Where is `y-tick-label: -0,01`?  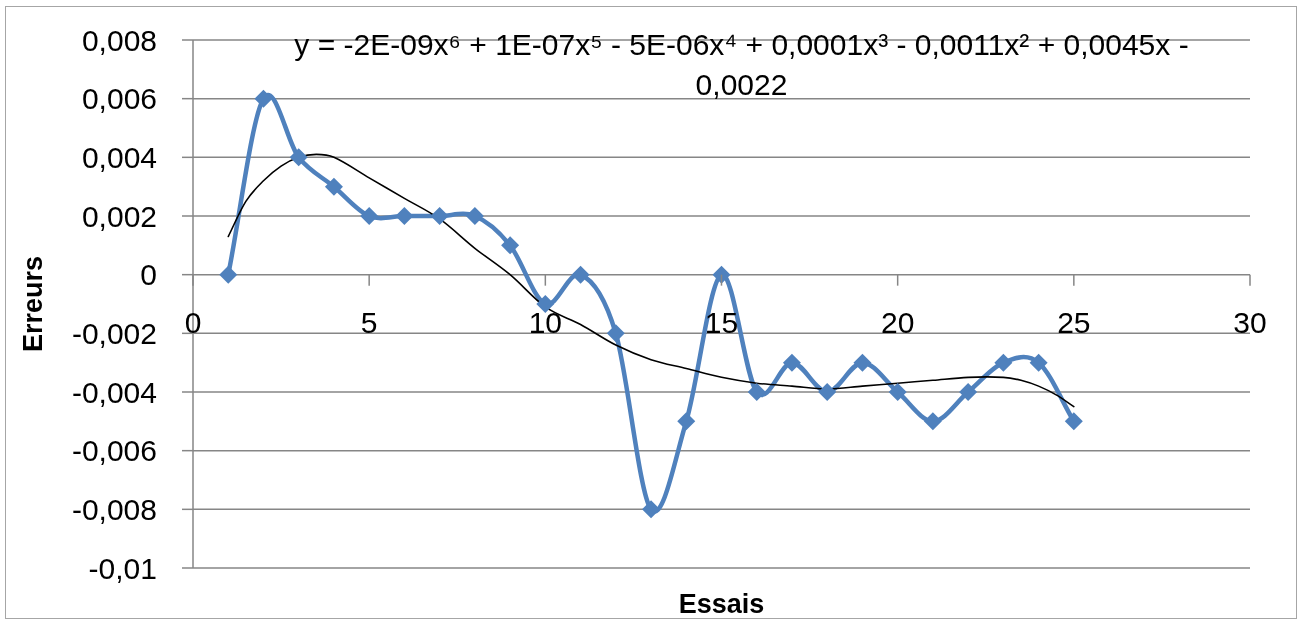 y-tick-label: -0,01 is located at coordinates (122, 568).